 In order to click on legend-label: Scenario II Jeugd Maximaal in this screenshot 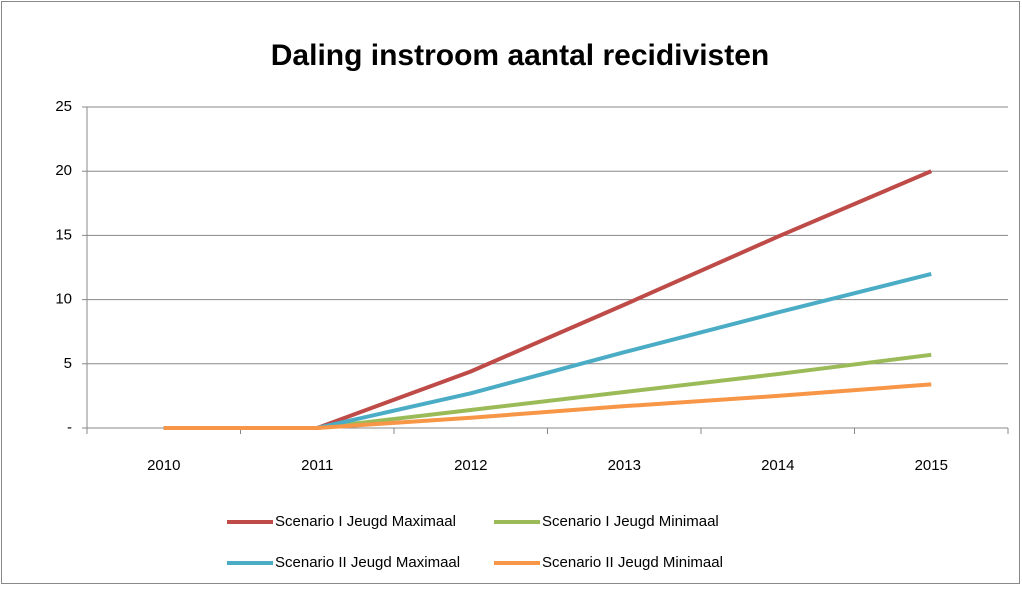, I will do `click(367, 562)`.